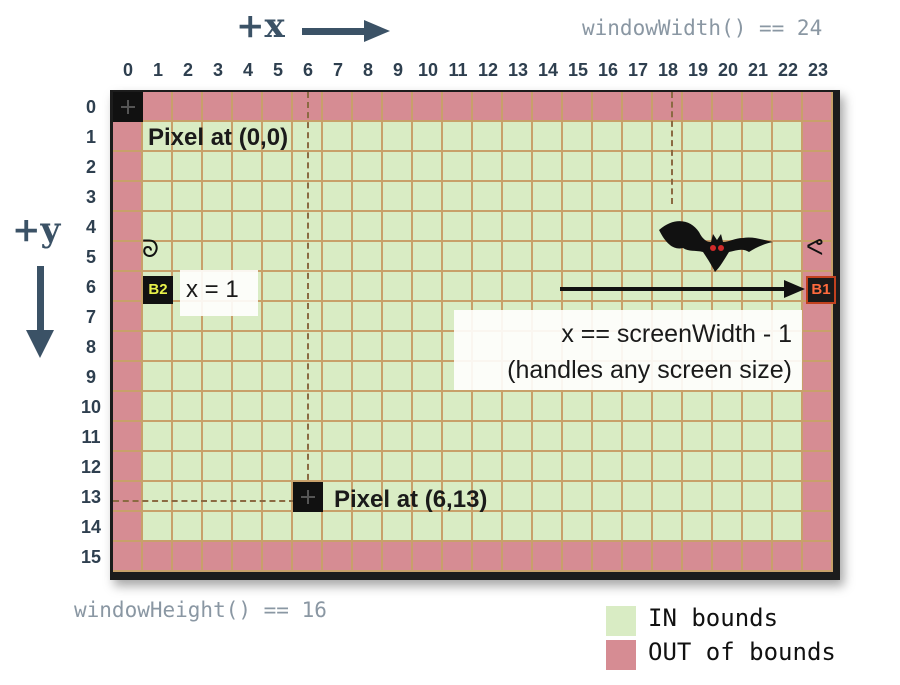  I want to click on row-label: 3, so click(90, 197).